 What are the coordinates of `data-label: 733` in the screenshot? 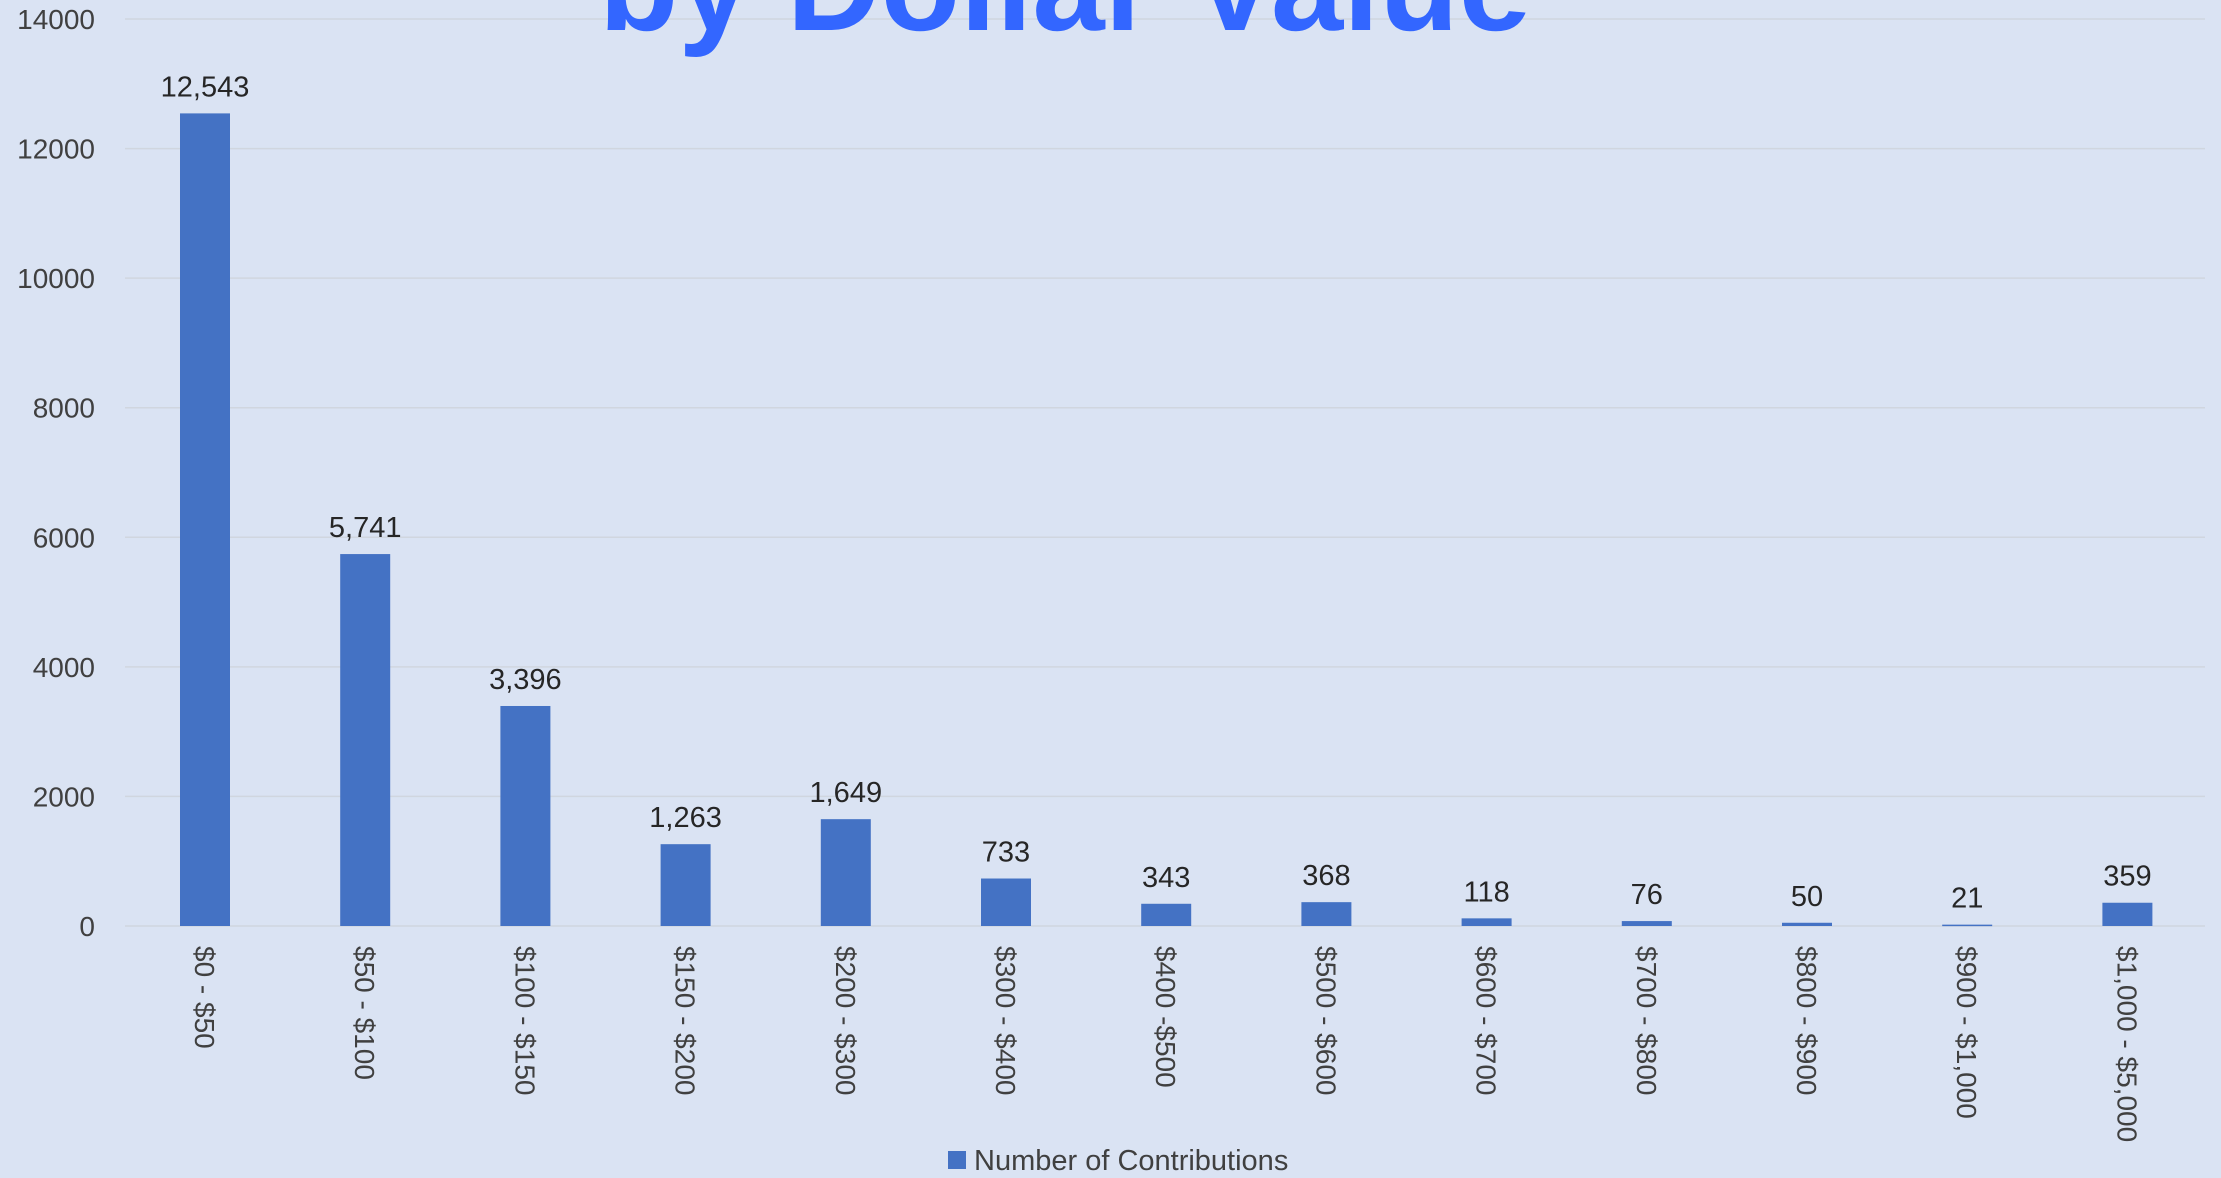 It's located at (1006, 853).